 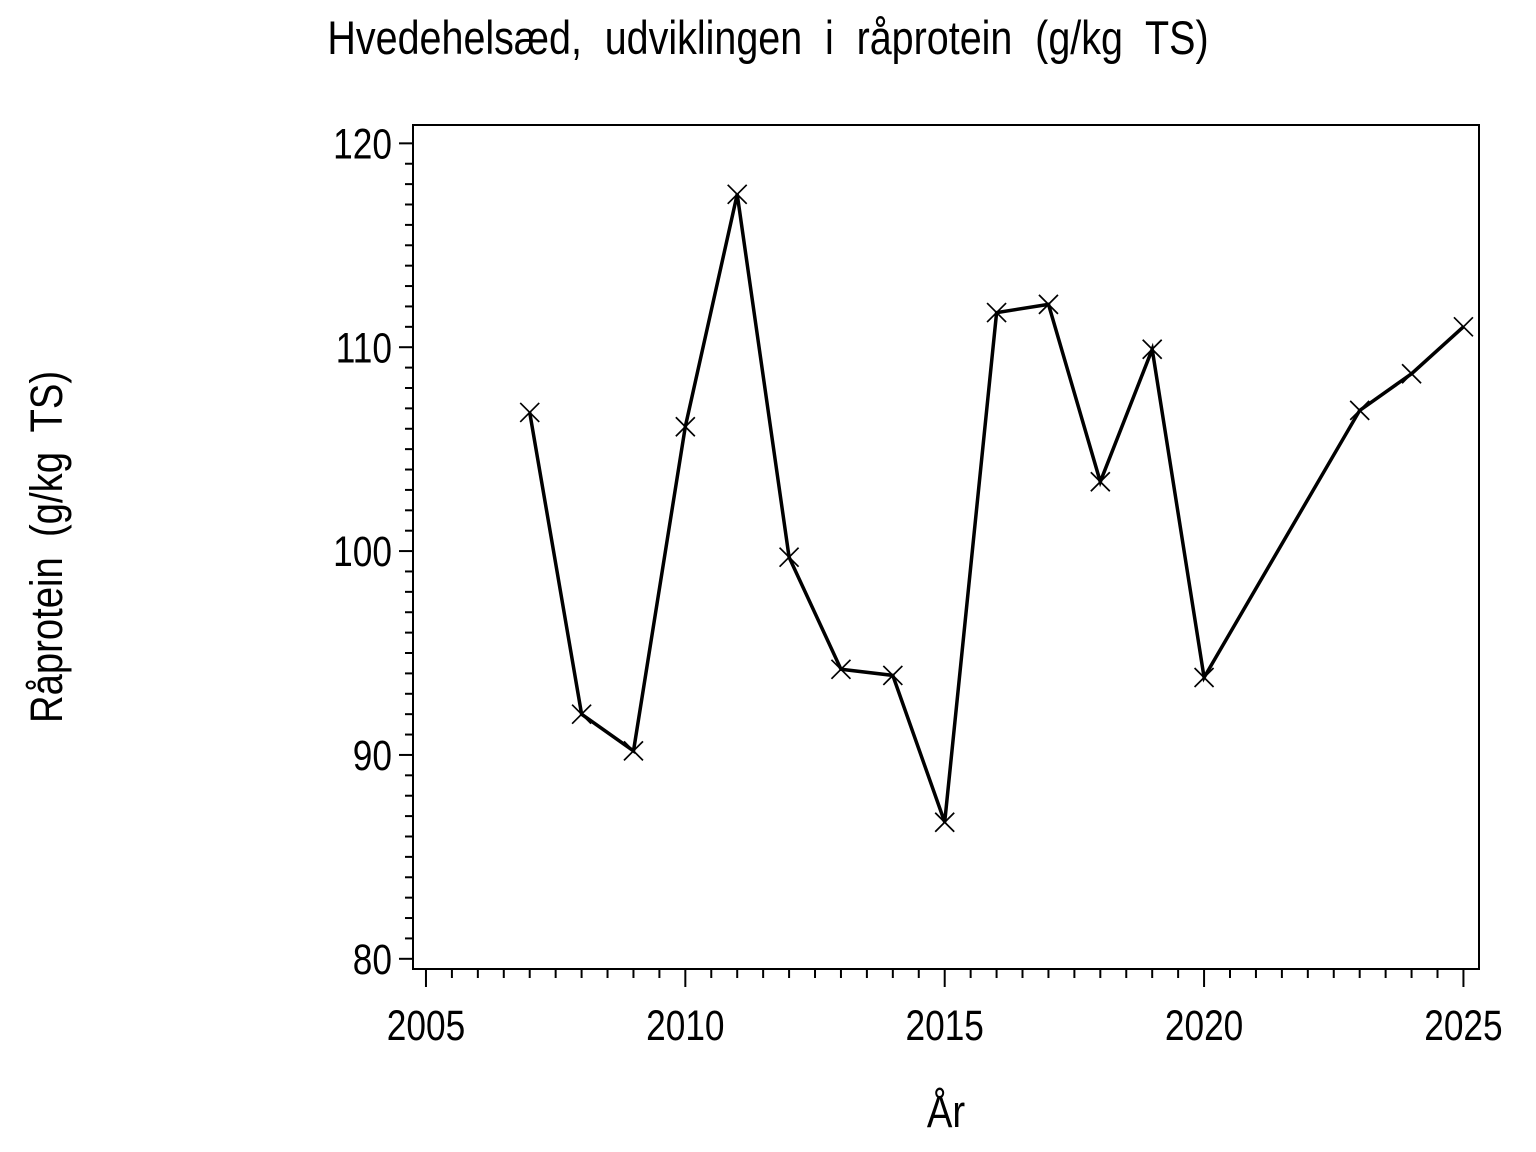 What do you see at coordinates (362, 144) in the screenshot?
I see `y-tick-label: 120` at bounding box center [362, 144].